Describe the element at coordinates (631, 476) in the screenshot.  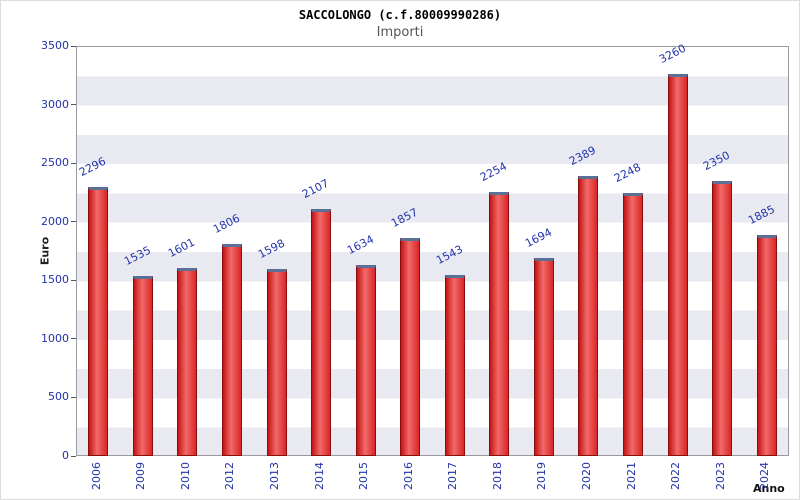
I see `x-tick-label: 2021` at that location.